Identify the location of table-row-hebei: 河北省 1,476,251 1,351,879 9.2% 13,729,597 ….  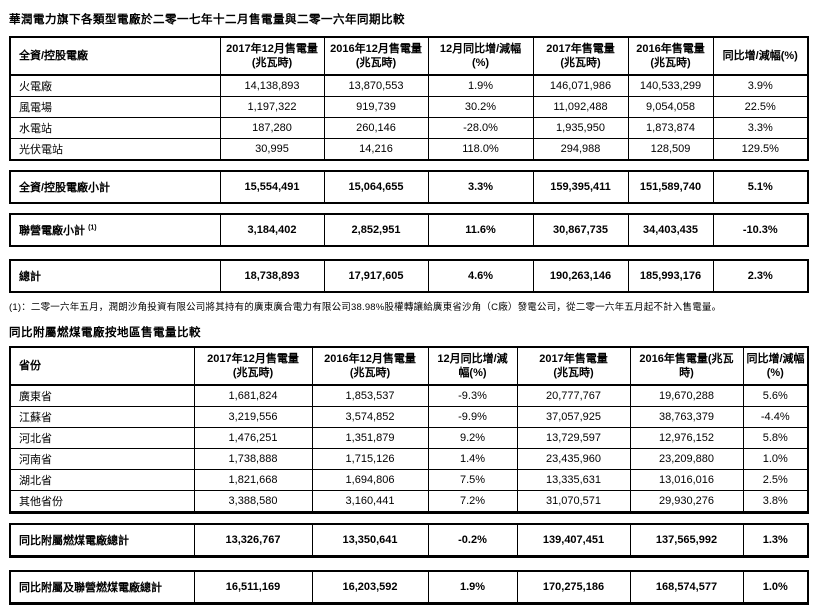
(409, 438).